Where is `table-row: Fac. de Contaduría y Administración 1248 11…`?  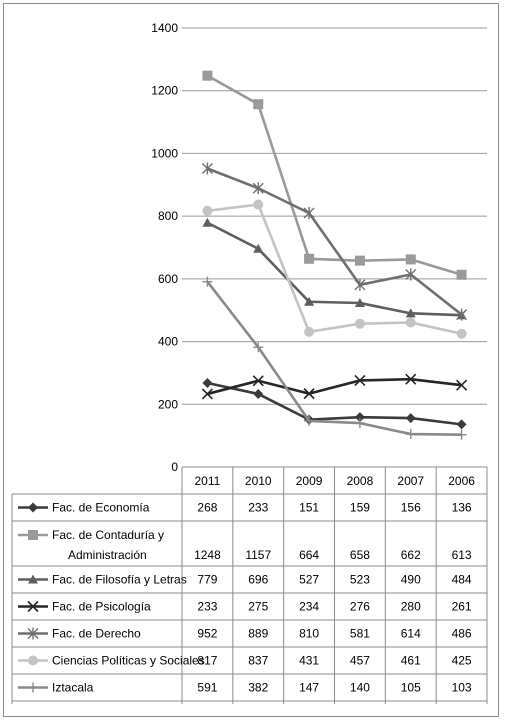
table-row: Fac. de Contaduría y Administración 1248 11… is located at coordinates (245, 545).